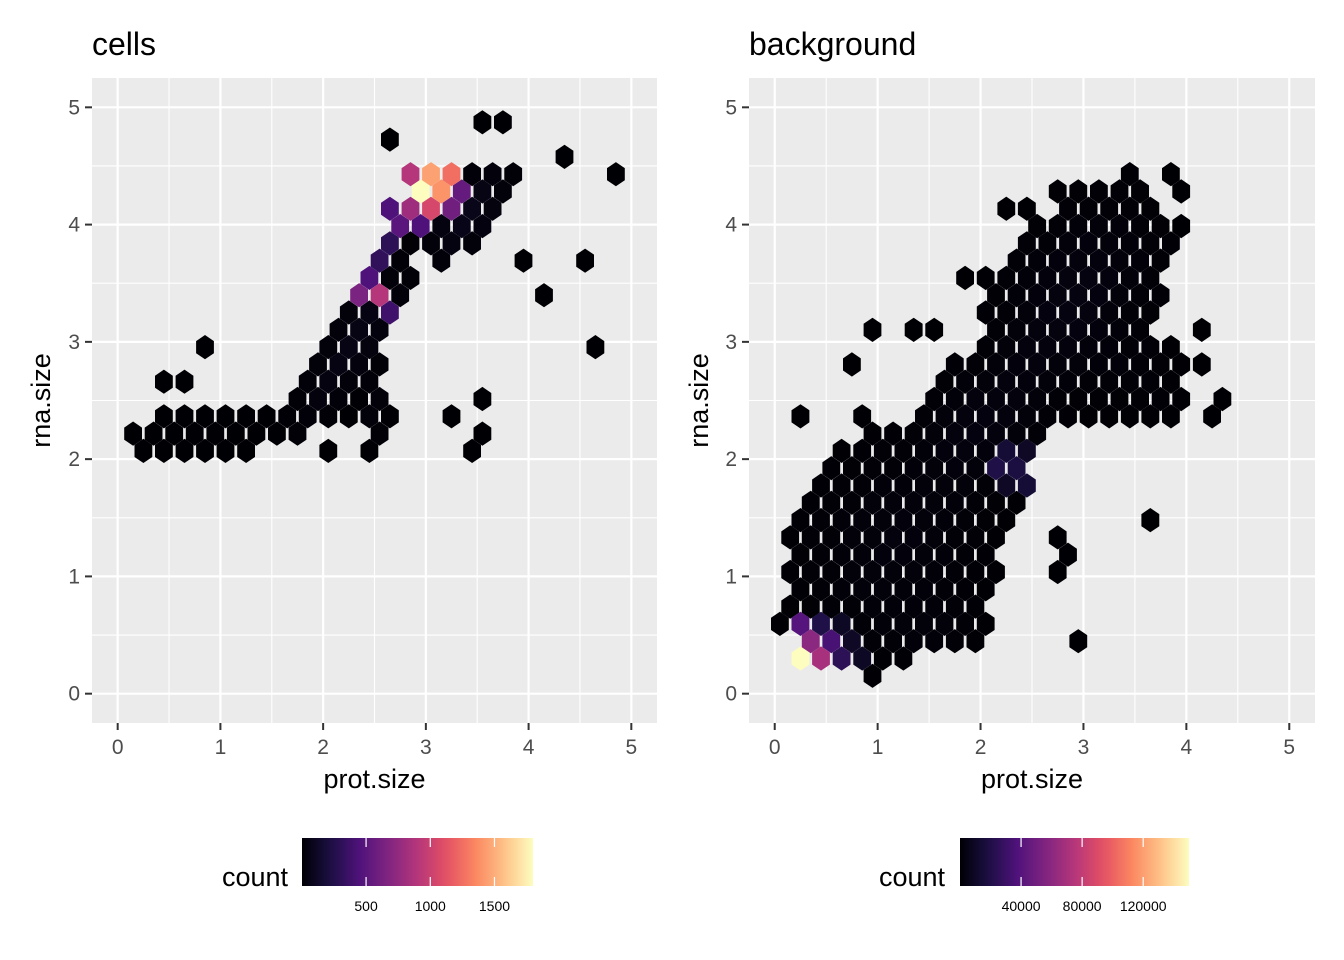 Image resolution: width=1344 pixels, height=960 pixels. What do you see at coordinates (124, 44) in the screenshot?
I see `plot-title: cells` at bounding box center [124, 44].